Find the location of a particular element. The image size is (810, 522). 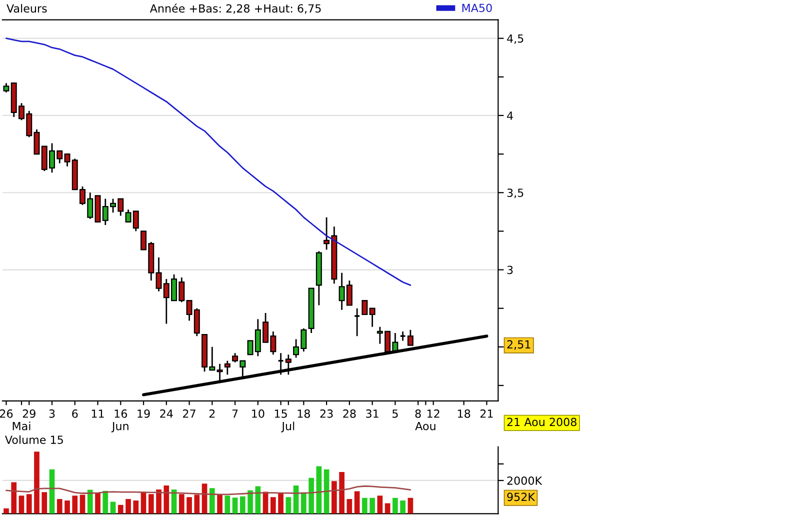

chart-subtitle: Année +Bas: 2,28 +Haut: 6,75 is located at coordinates (235, 9).